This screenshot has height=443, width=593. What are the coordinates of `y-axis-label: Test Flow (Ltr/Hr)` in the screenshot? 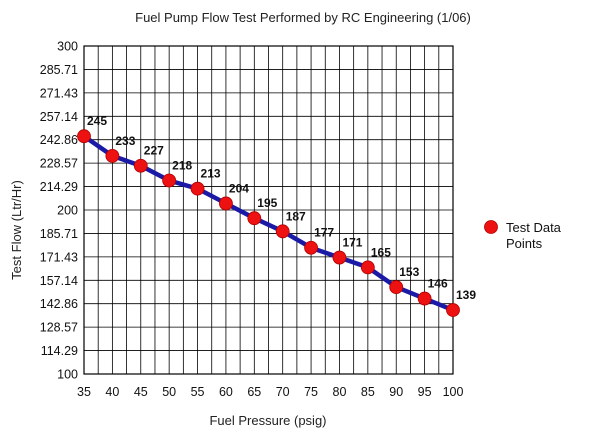 It's located at (16, 230).